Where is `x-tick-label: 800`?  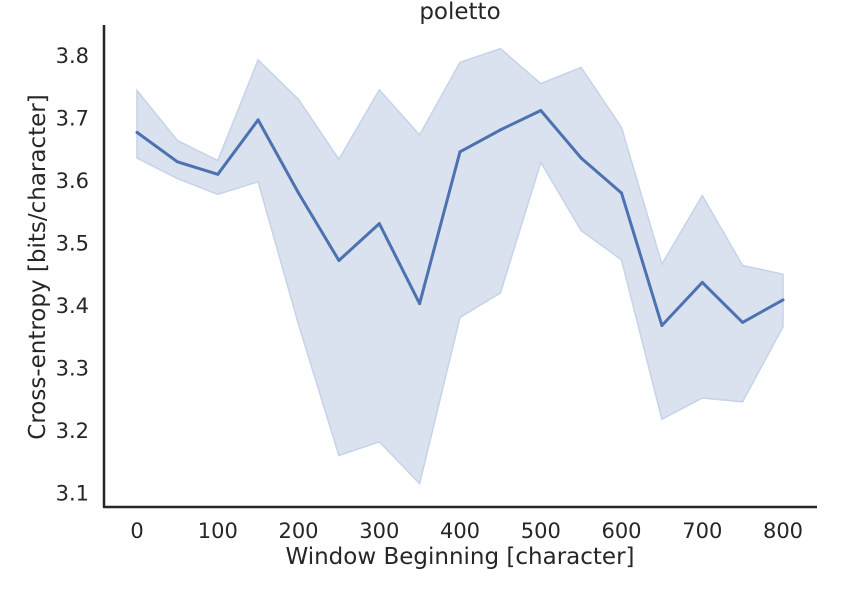
x-tick-label: 800 is located at coordinates (783, 531).